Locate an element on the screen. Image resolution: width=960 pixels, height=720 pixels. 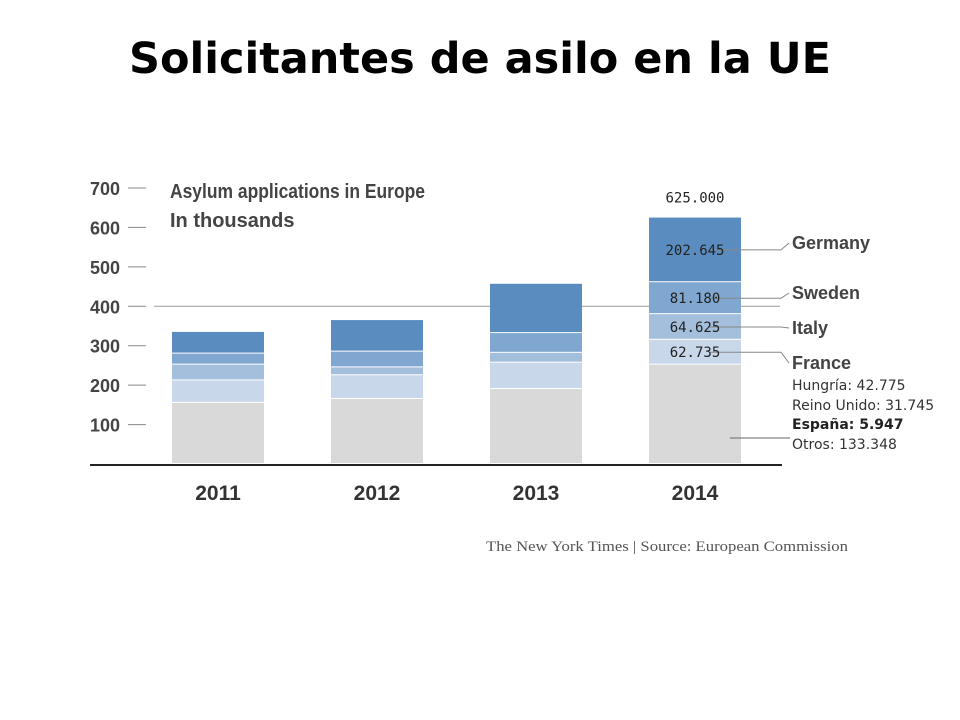
segment-label-sweden: 81.180 is located at coordinates (695, 299).